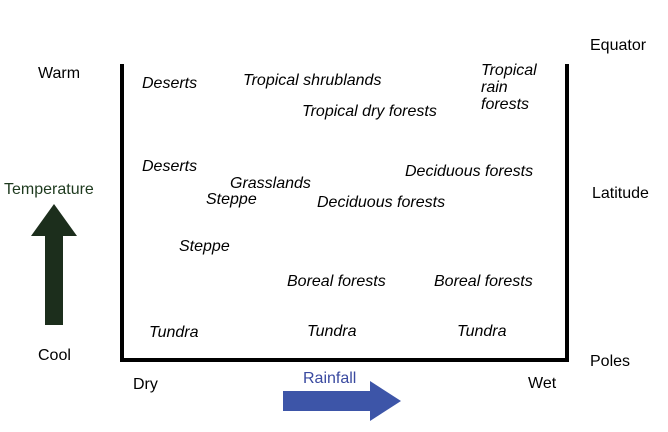 The width and height of the screenshot is (668, 432). I want to click on biome-tundra-right: Tundra, so click(482, 331).